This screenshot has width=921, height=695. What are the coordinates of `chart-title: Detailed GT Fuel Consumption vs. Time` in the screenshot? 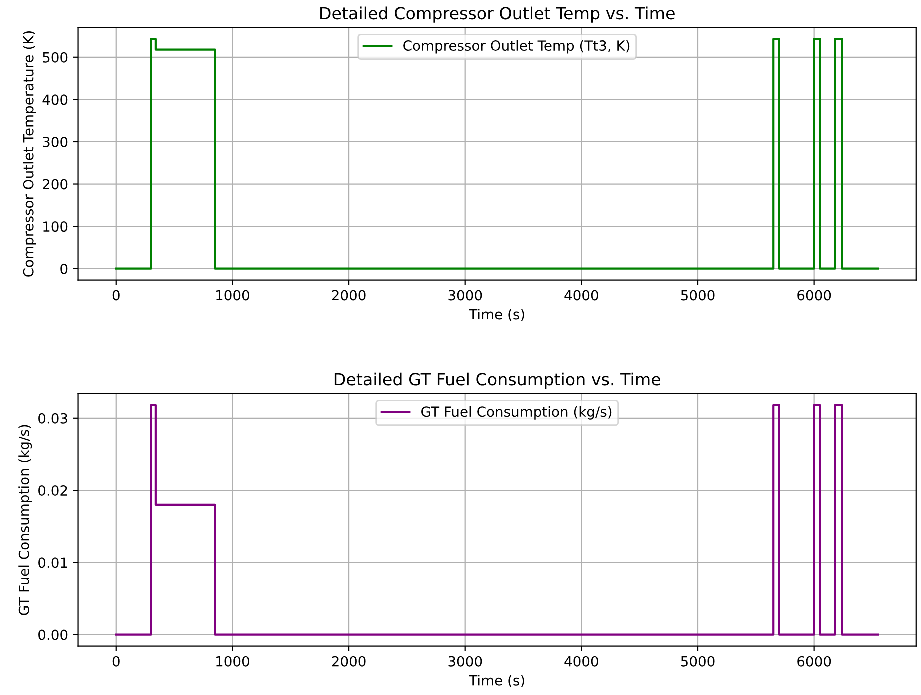 It's located at (497, 381).